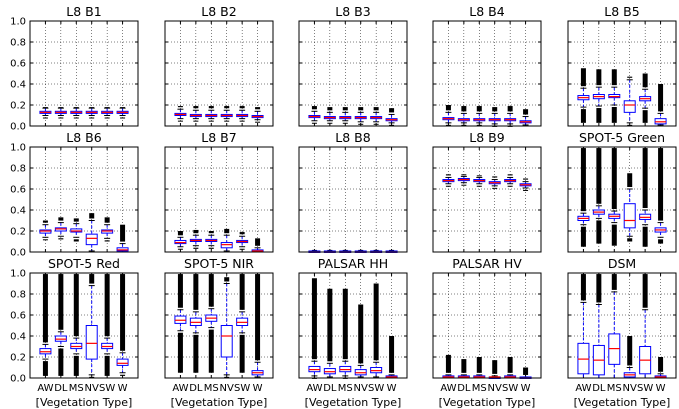  I want to click on y-tick-label: 0.4, so click(18, 211).